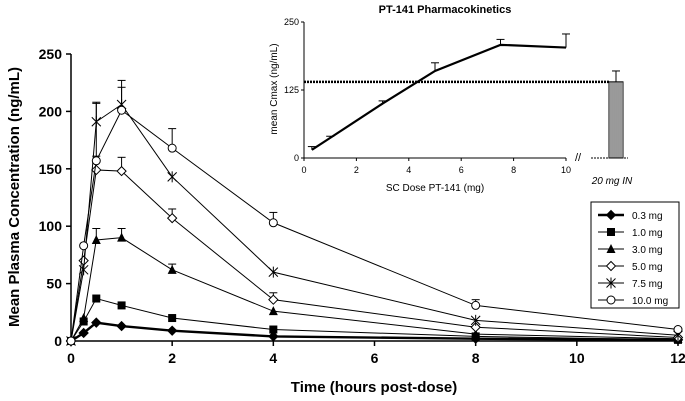  I want to click on inset-x-tick-label: 0, so click(303, 170).